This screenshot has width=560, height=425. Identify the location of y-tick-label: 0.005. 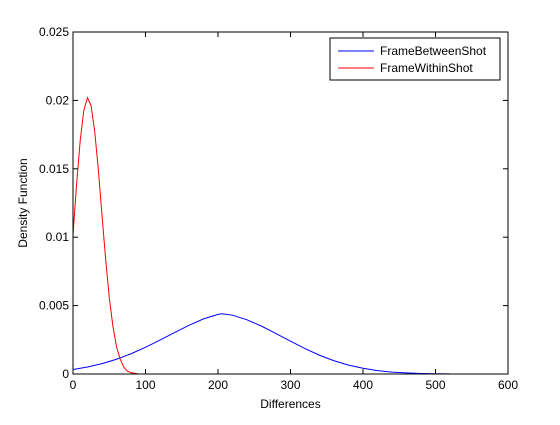
(54, 306).